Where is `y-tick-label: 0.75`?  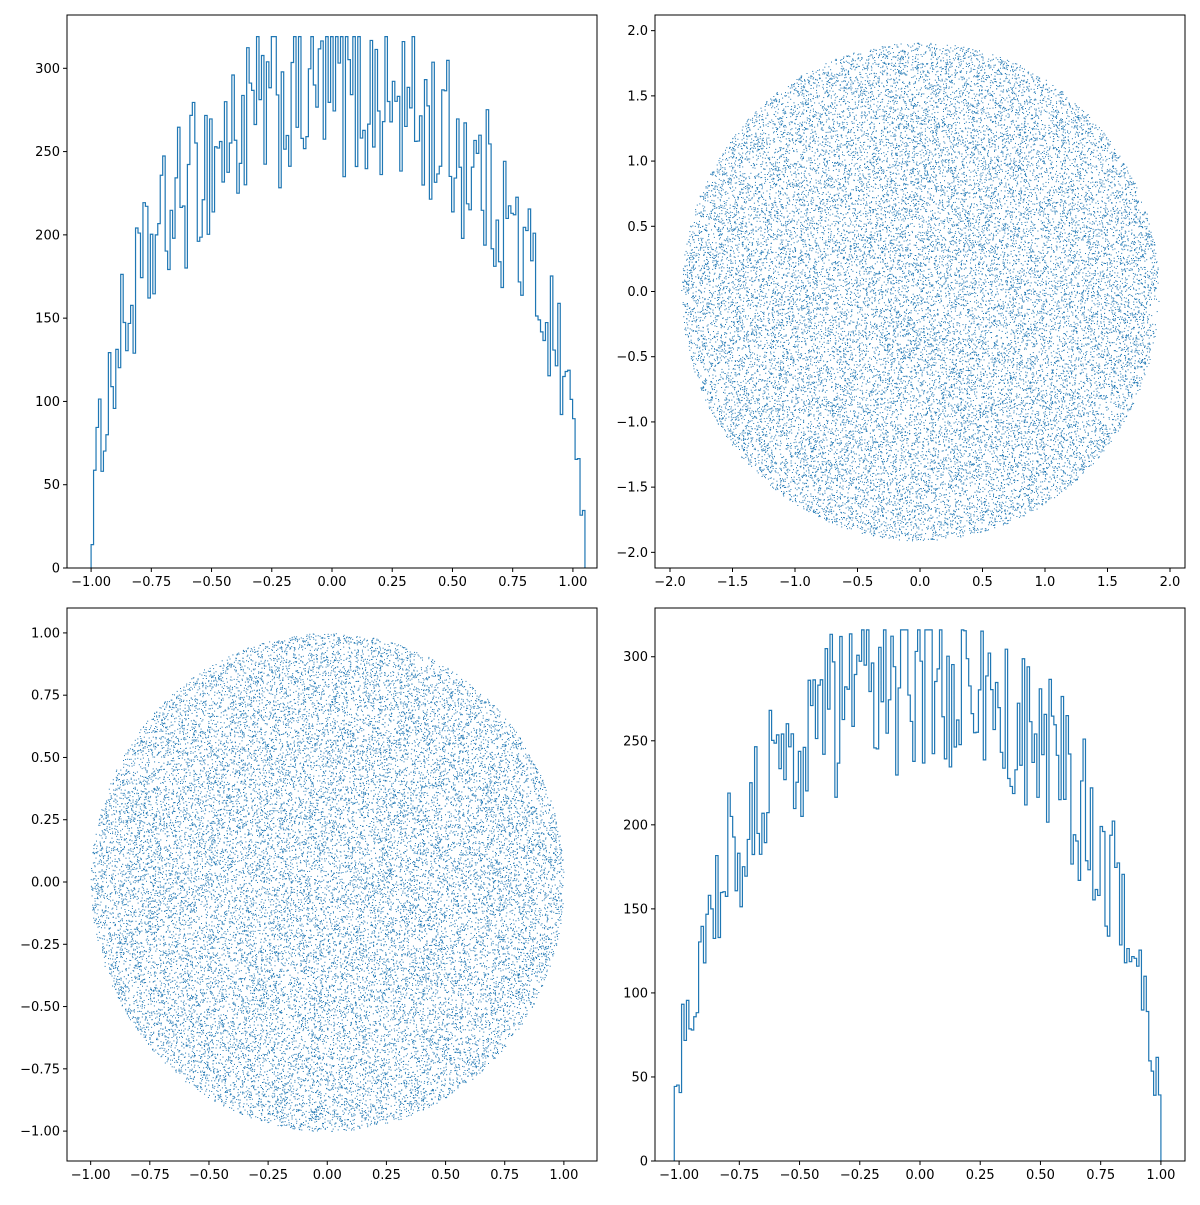
y-tick-label: 0.75 is located at coordinates (45, 696).